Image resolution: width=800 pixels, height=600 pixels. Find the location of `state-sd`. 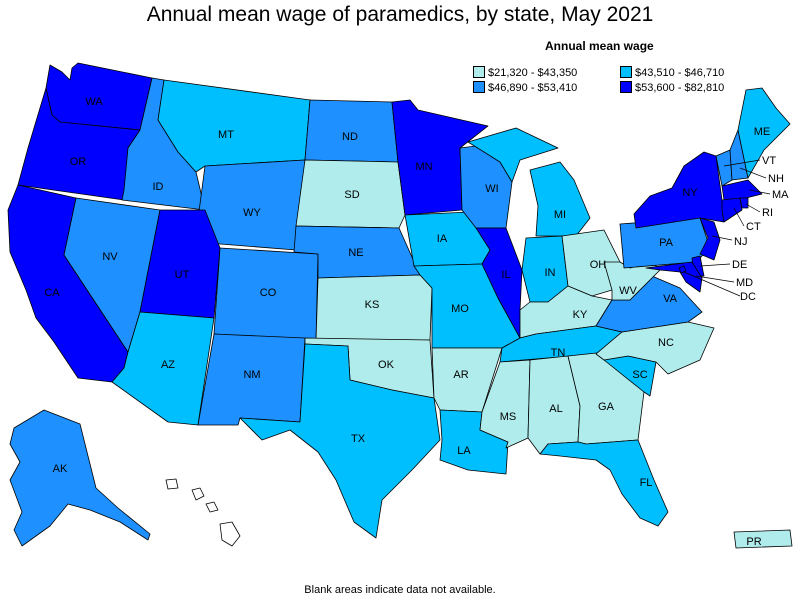

state-sd is located at coordinates (350, 194).